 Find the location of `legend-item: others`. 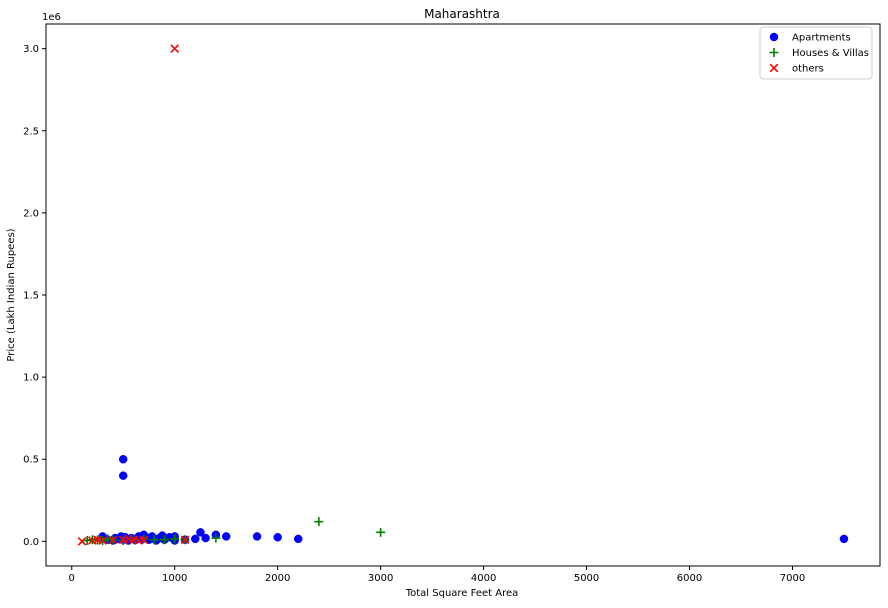

legend-item: others is located at coordinates (796, 69).